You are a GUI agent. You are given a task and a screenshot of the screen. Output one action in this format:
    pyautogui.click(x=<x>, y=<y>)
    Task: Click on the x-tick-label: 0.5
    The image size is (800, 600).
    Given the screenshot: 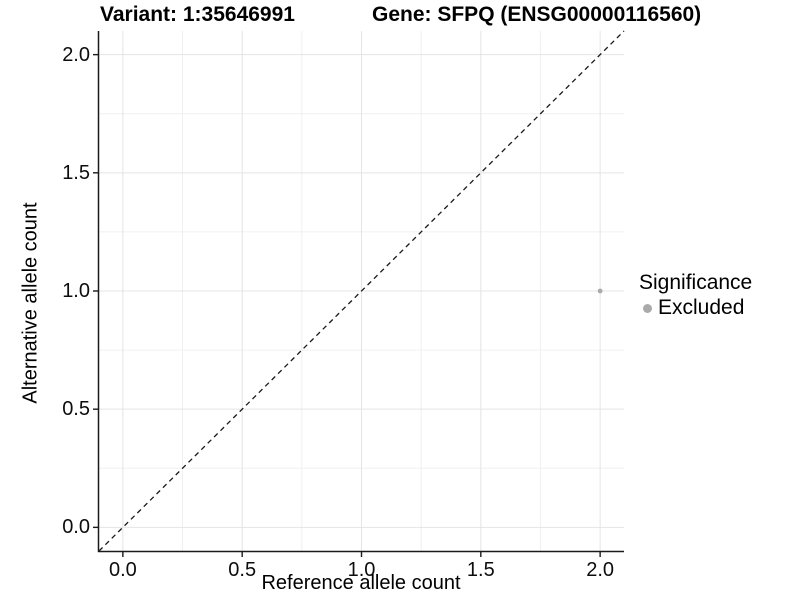 What is the action you would take?
    pyautogui.click(x=242, y=570)
    